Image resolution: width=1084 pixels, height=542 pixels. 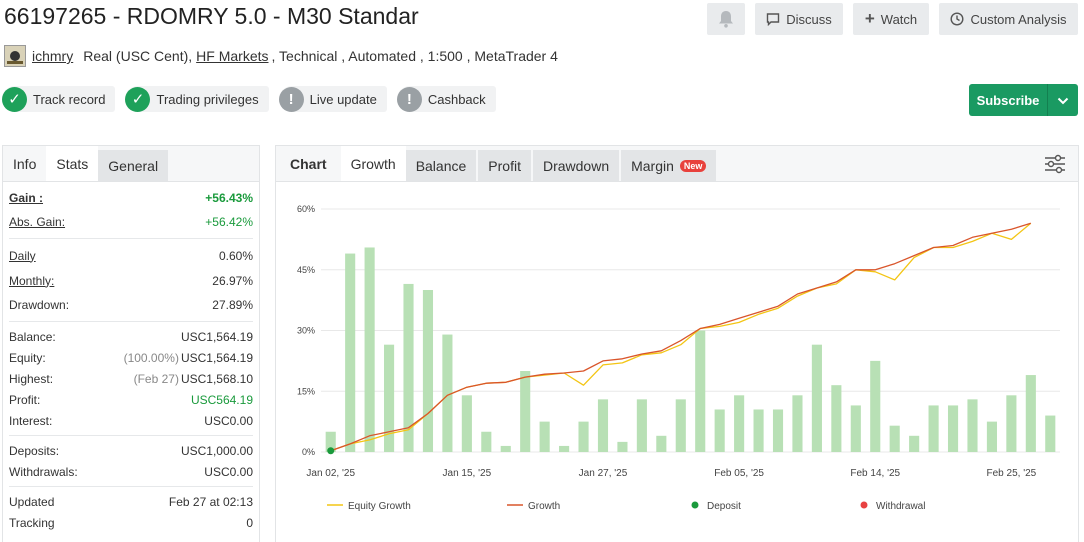 I want to click on page-title: 66197265 - RDOMRY 5.0 - M30 Standar, so click(x=211, y=16).